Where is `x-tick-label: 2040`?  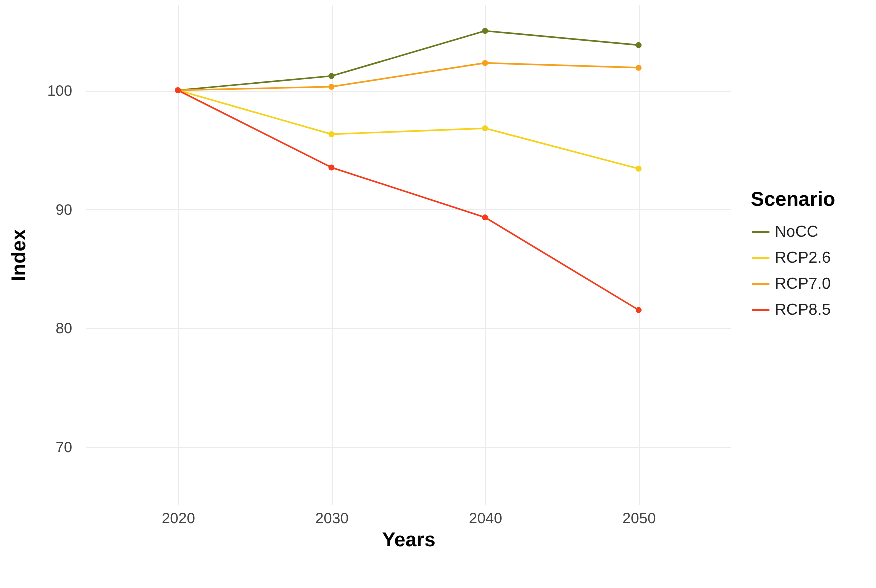 x-tick-label: 2040 is located at coordinates (485, 519).